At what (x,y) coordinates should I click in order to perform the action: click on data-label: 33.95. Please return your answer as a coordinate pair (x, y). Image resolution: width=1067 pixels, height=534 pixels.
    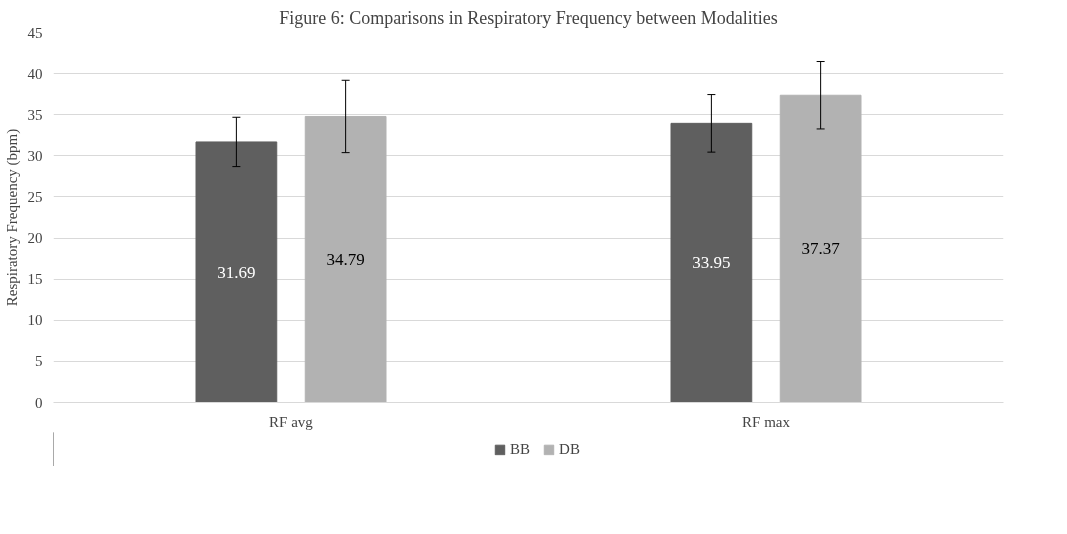
    Looking at the image, I should click on (711, 263).